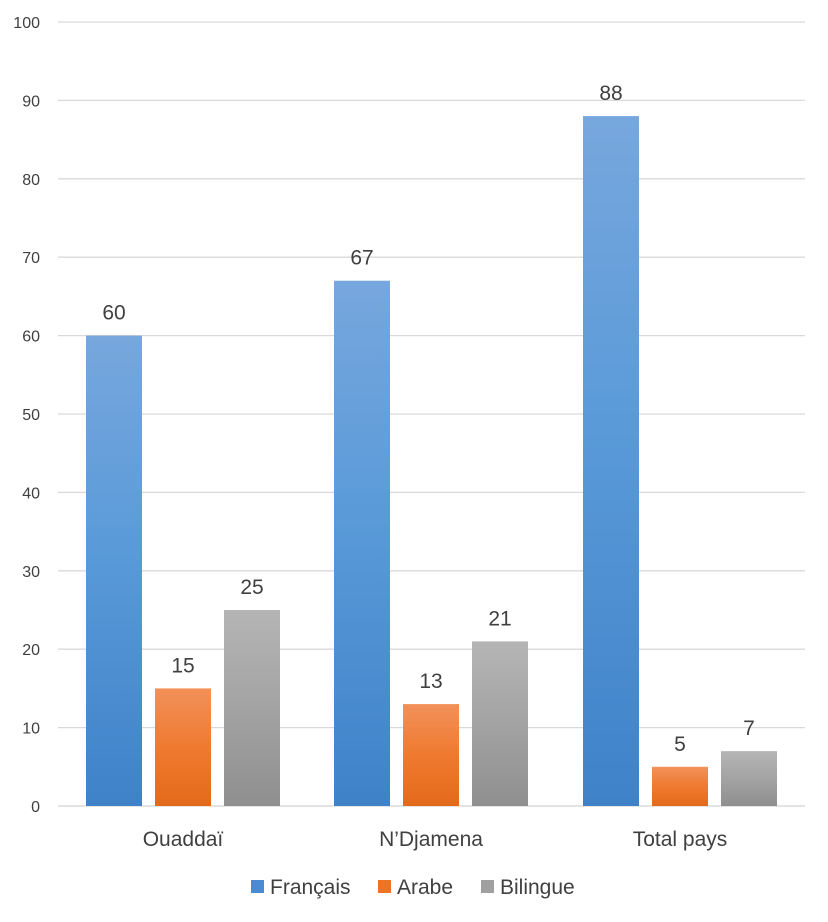 Image resolution: width=828 pixels, height=922 pixels. What do you see at coordinates (183, 839) in the screenshot?
I see `x-category-label: Ouaddaï` at bounding box center [183, 839].